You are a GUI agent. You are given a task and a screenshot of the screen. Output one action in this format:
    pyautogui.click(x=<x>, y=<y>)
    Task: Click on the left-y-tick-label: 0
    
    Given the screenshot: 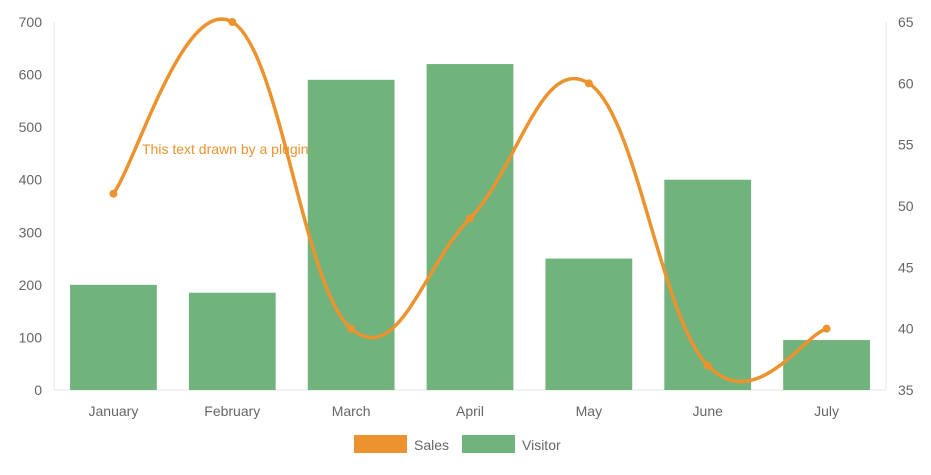 What is the action you would take?
    pyautogui.click(x=38, y=390)
    